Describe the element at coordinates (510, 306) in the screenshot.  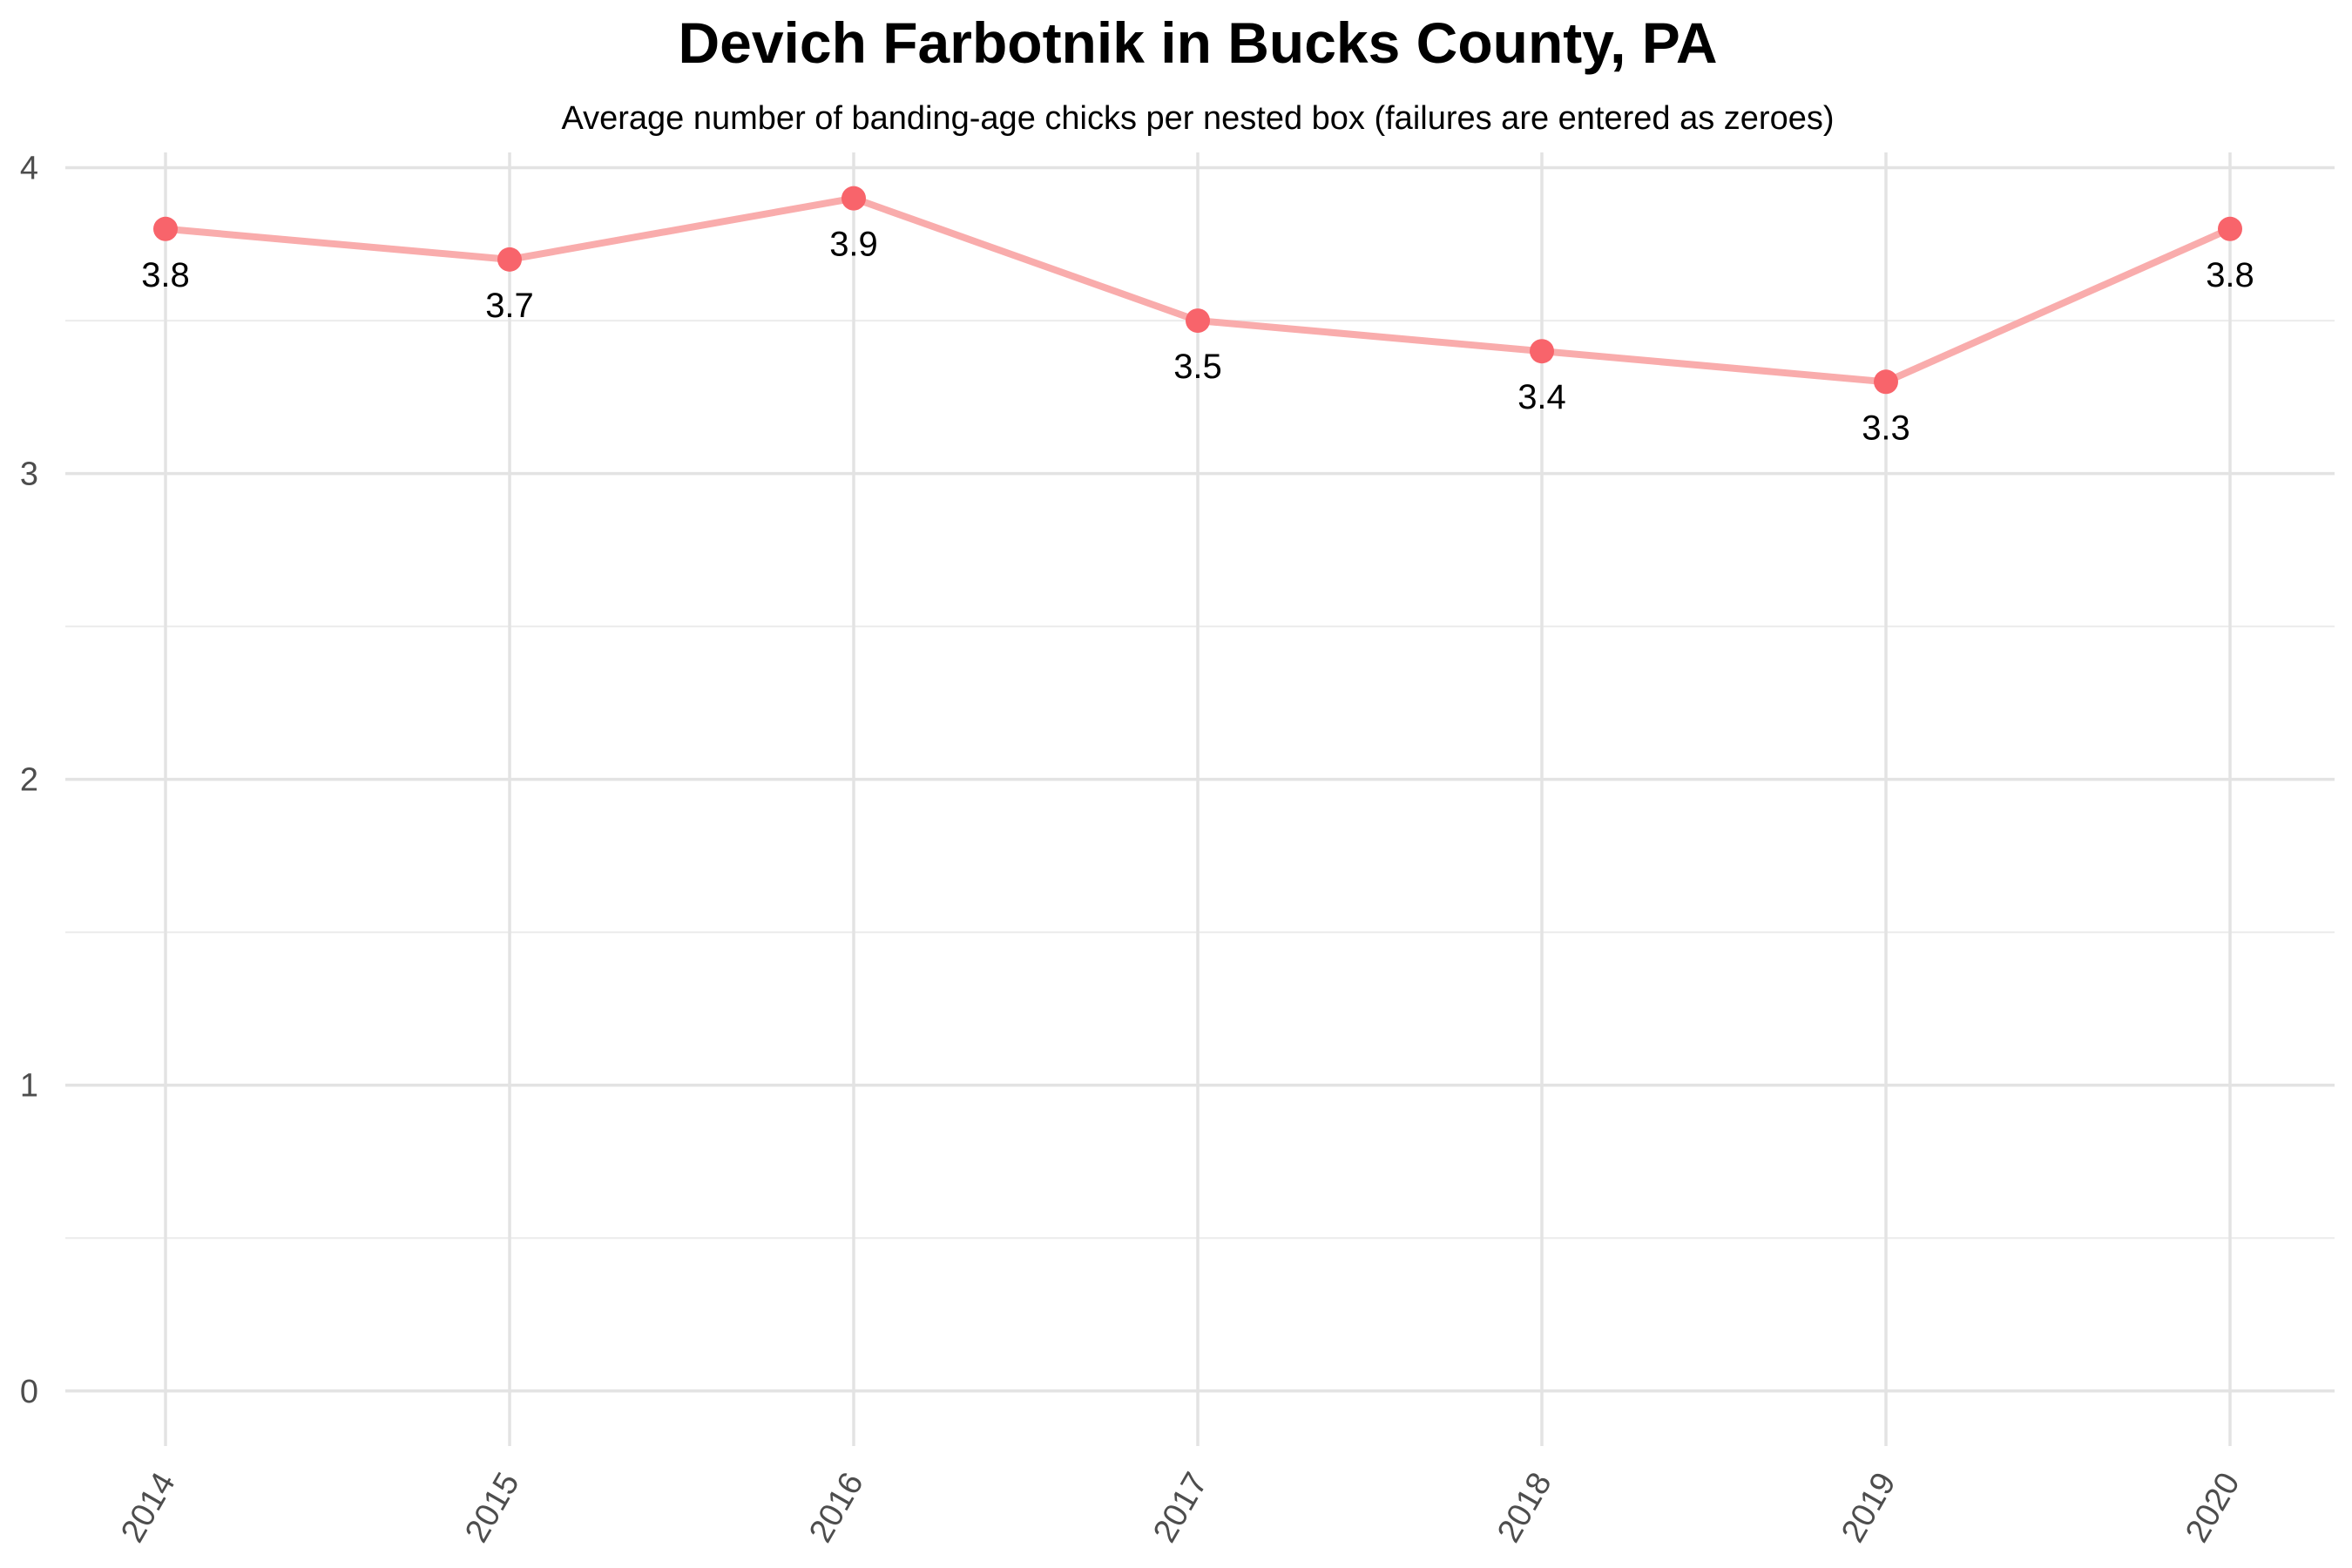
I see `data-label: 3.7` at that location.